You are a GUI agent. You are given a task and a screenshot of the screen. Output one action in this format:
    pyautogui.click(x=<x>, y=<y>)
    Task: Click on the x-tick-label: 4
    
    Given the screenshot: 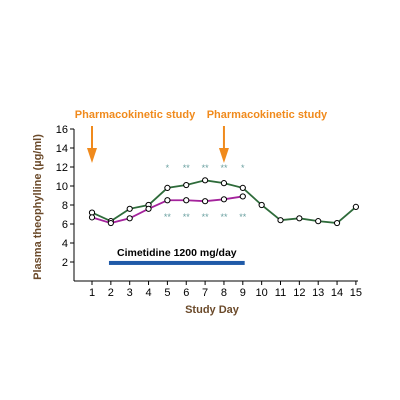 What is the action you would take?
    pyautogui.click(x=148, y=293)
    